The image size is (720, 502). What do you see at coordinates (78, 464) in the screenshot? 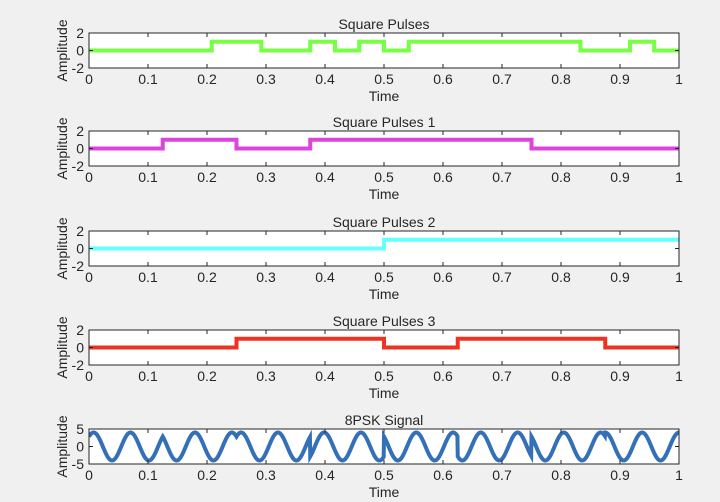
I see `y-tick-label: -5` at bounding box center [78, 464].